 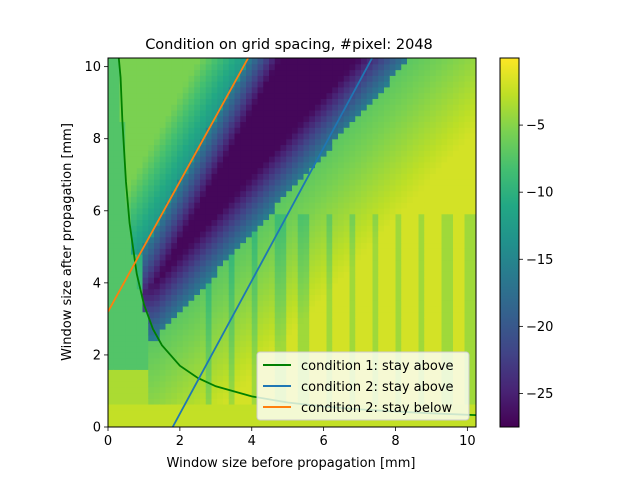 What do you see at coordinates (539, 394) in the screenshot?
I see `colorbar-tick-label: −25` at bounding box center [539, 394].